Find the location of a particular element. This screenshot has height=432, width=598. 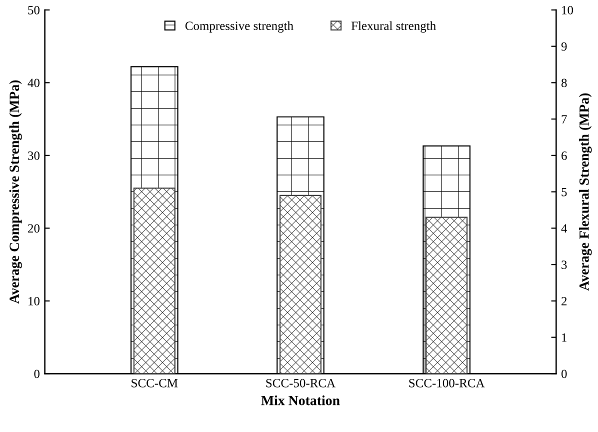

y2-tick-label: 3 is located at coordinates (564, 265).